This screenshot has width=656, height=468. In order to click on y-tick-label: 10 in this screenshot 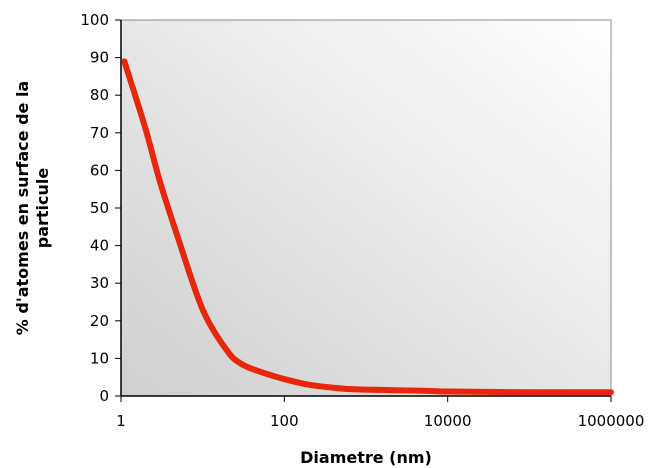, I will do `click(99, 358)`.